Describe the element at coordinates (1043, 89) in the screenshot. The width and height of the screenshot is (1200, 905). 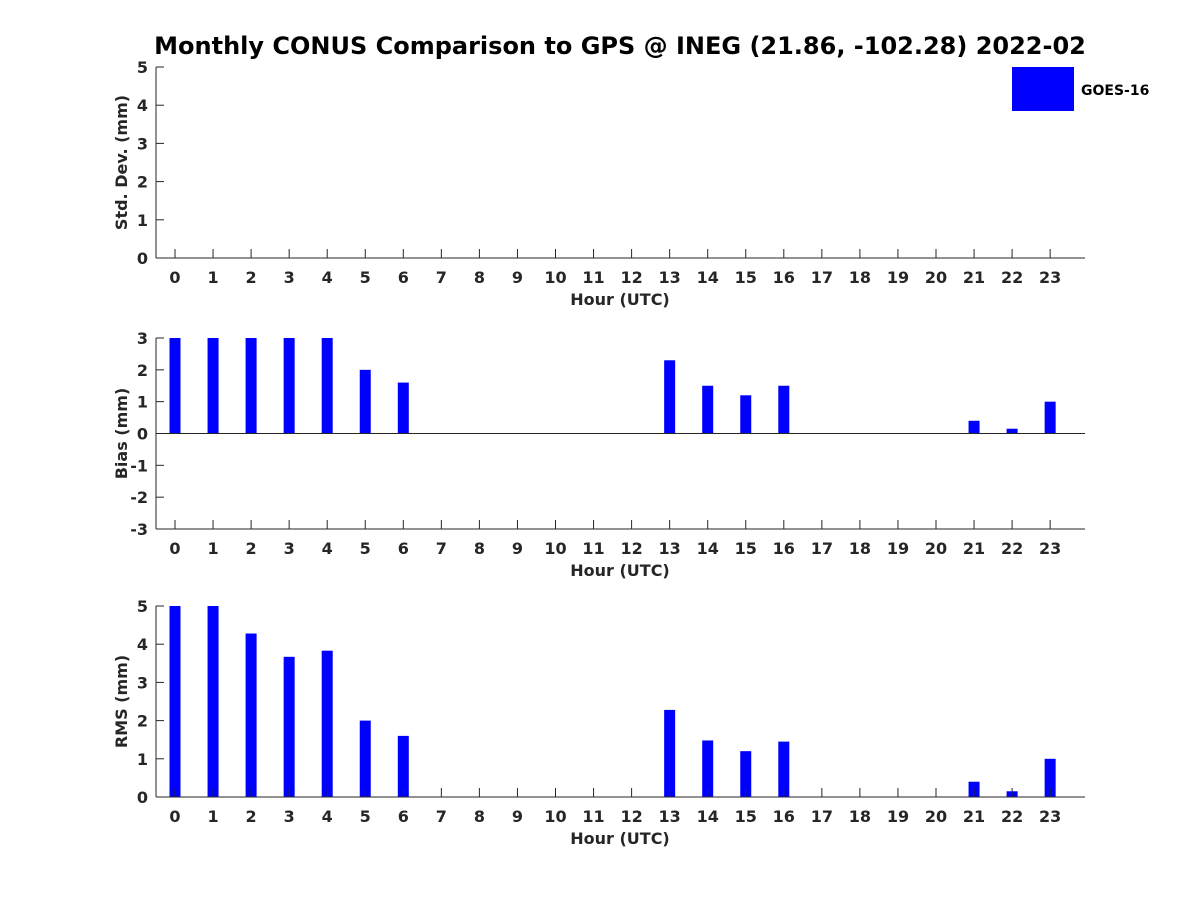
I see `legend-swatch` at that location.